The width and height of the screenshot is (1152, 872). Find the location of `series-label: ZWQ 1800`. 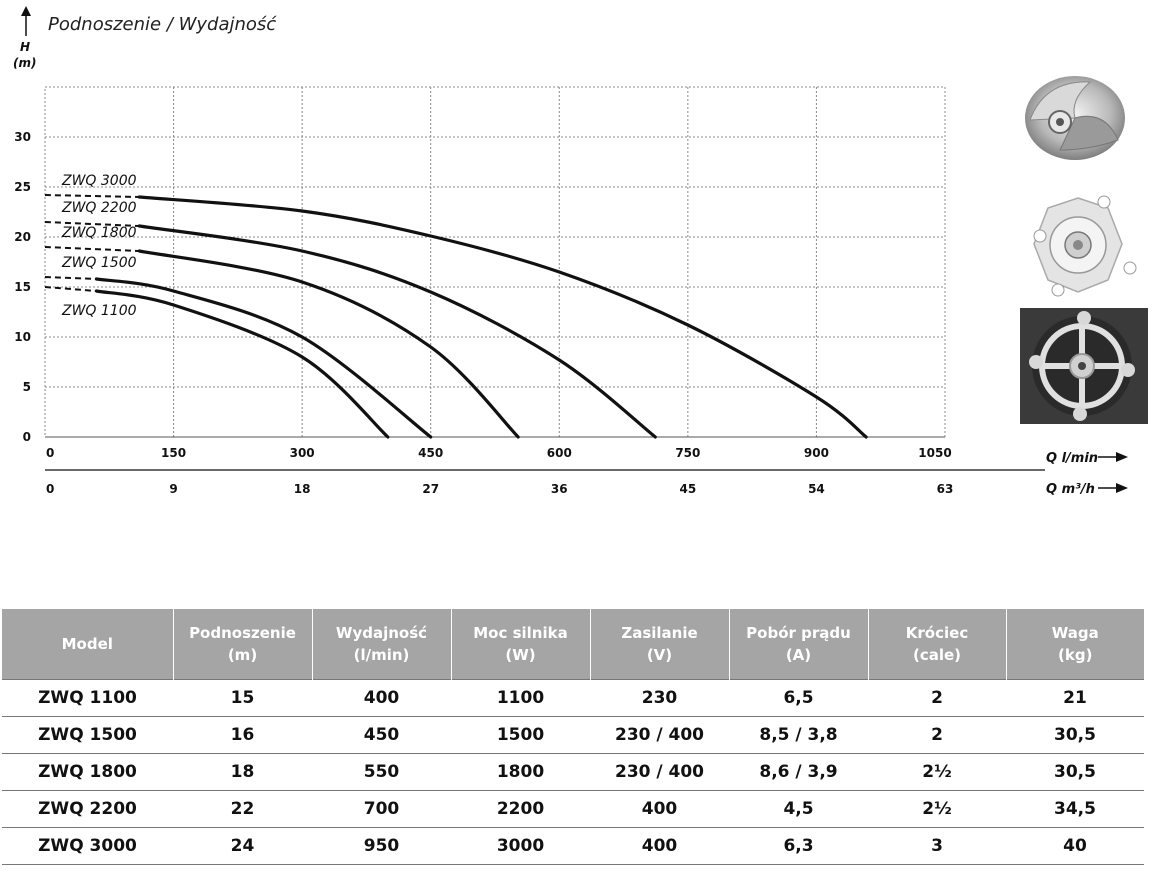

series-label: ZWQ 1800 is located at coordinates (99, 233).